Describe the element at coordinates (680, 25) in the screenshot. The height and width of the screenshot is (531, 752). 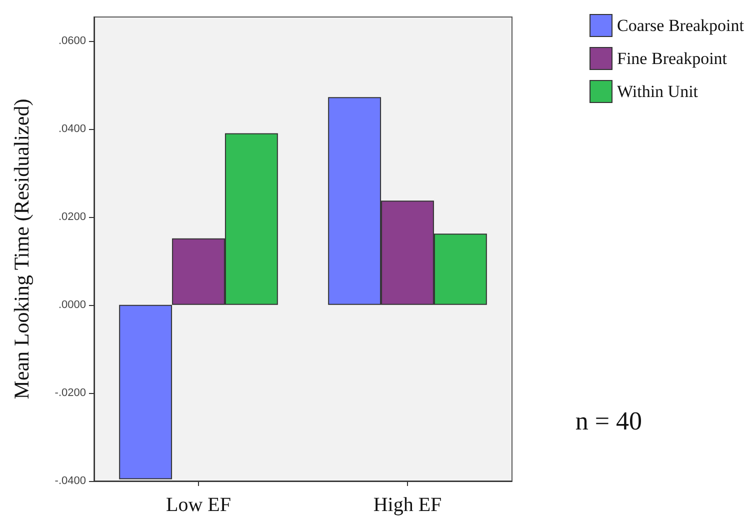
I see `legend-label: Coarse Breakpoint` at that location.